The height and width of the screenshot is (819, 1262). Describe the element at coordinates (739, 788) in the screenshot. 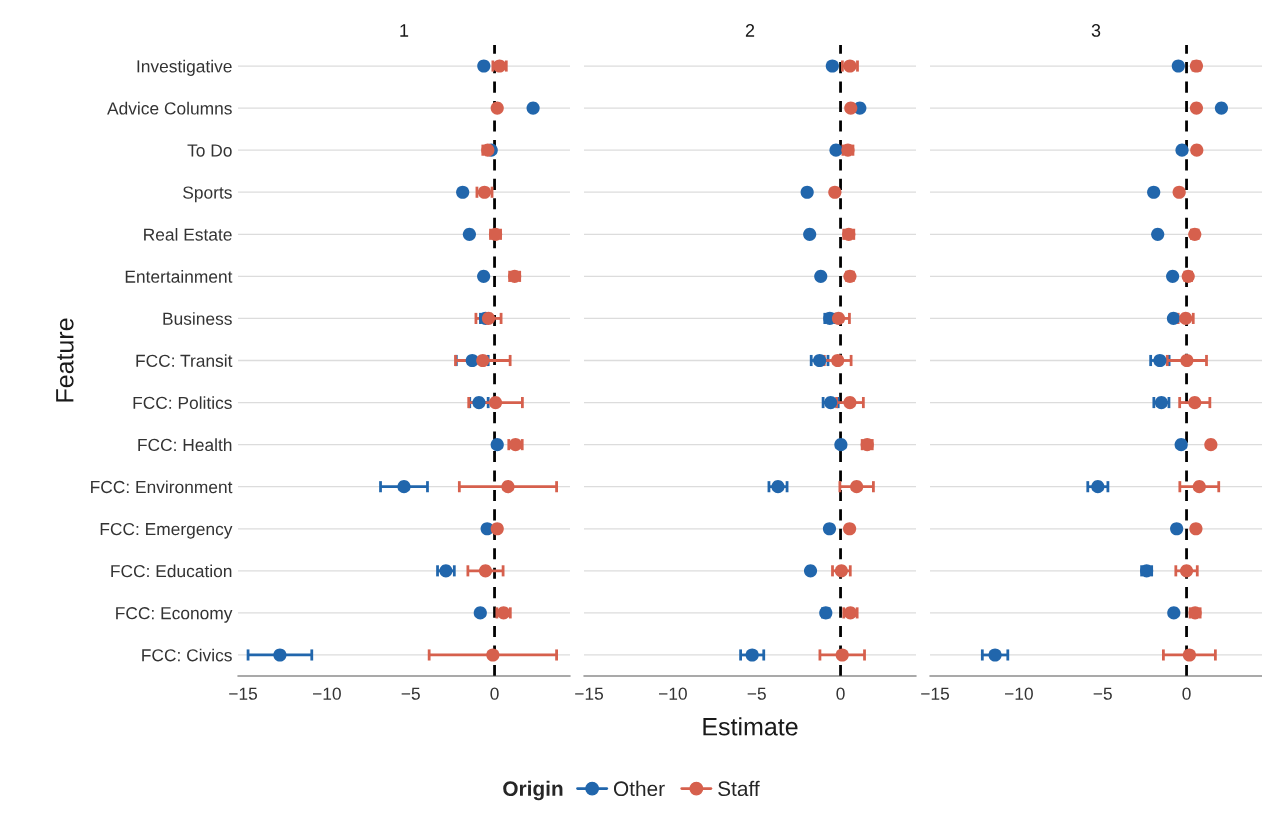

I see `legend-label: Staff` at that location.